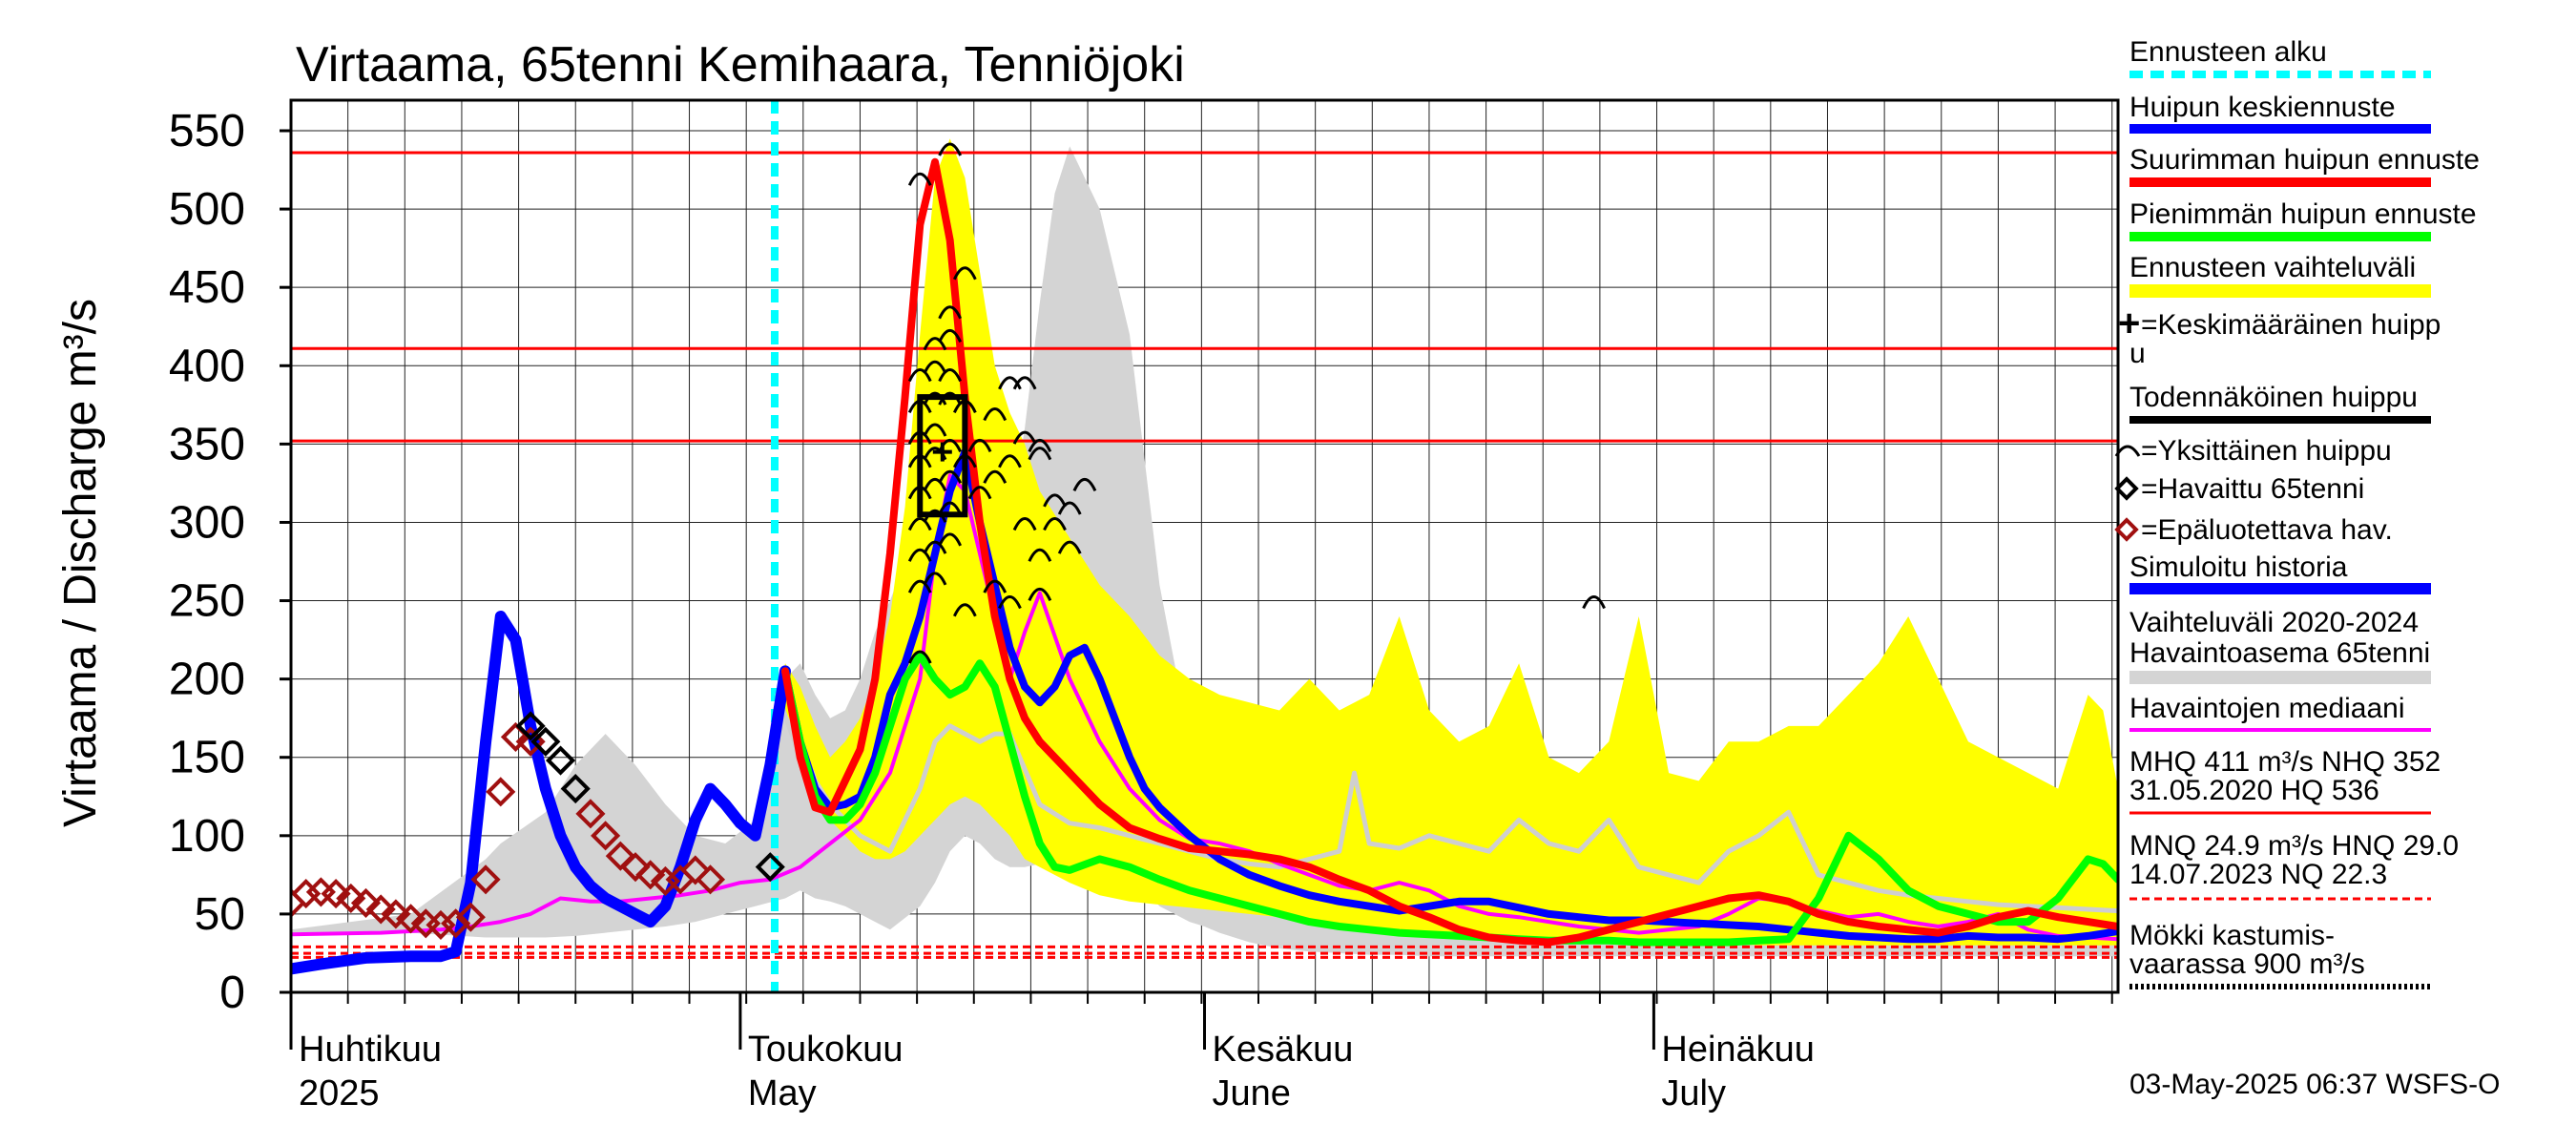  I want to click on series-simuloitu-historia, so click(541, 793).